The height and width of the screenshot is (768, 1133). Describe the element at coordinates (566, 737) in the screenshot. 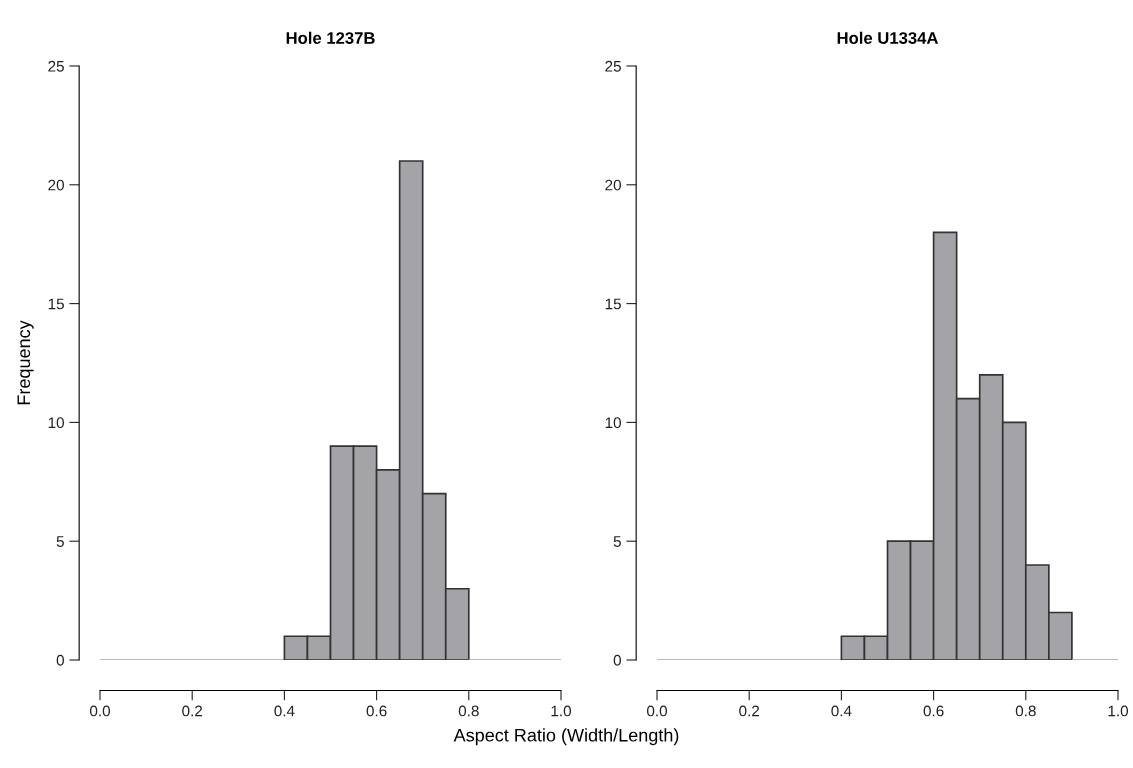

I see `x-axis-title: Aspect Ratio (Width/Length)` at that location.